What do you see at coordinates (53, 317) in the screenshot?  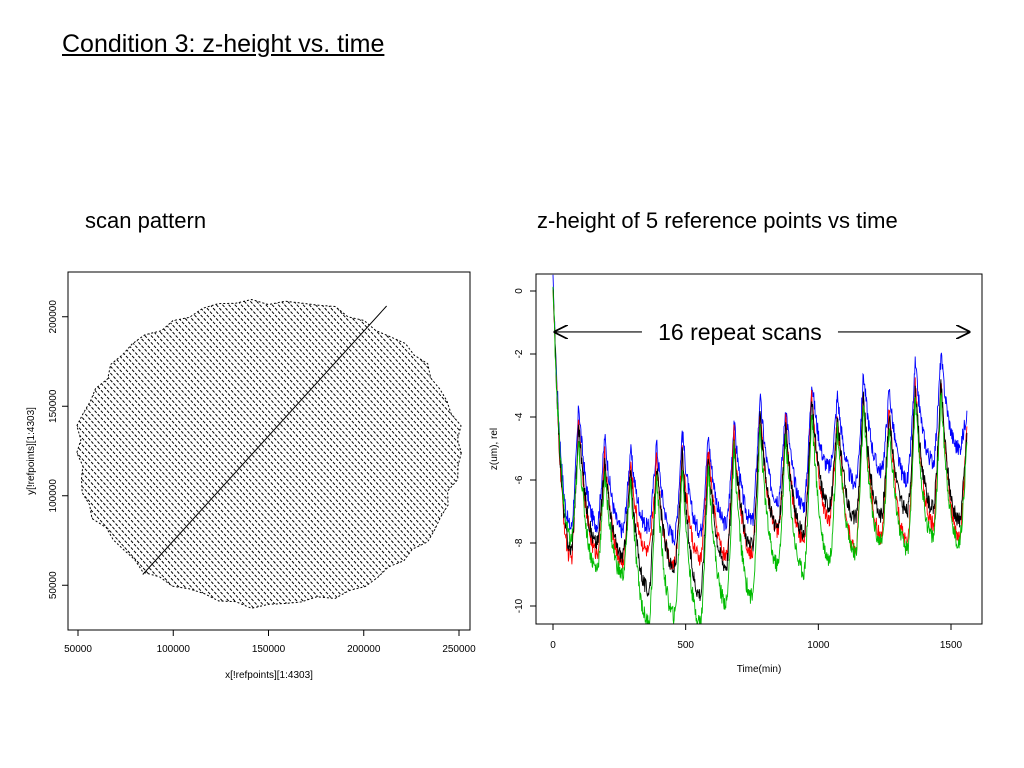 I see `scan-pattern-y-tick-label: 200000` at bounding box center [53, 317].